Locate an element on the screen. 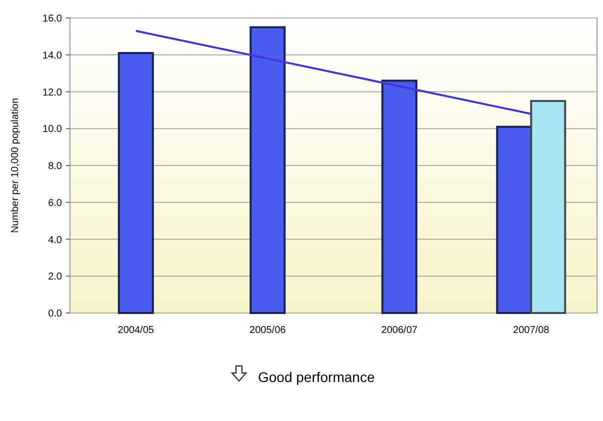  x-tick-label: 2005/06 is located at coordinates (268, 330).